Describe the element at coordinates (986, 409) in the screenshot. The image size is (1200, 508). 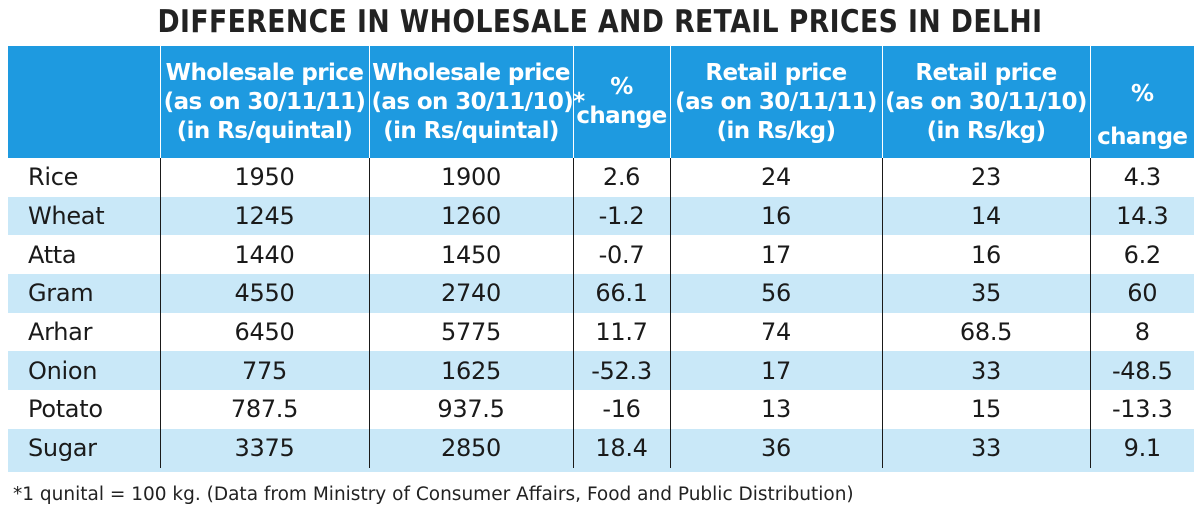
I see `cell-retail-2010: 15` at that location.